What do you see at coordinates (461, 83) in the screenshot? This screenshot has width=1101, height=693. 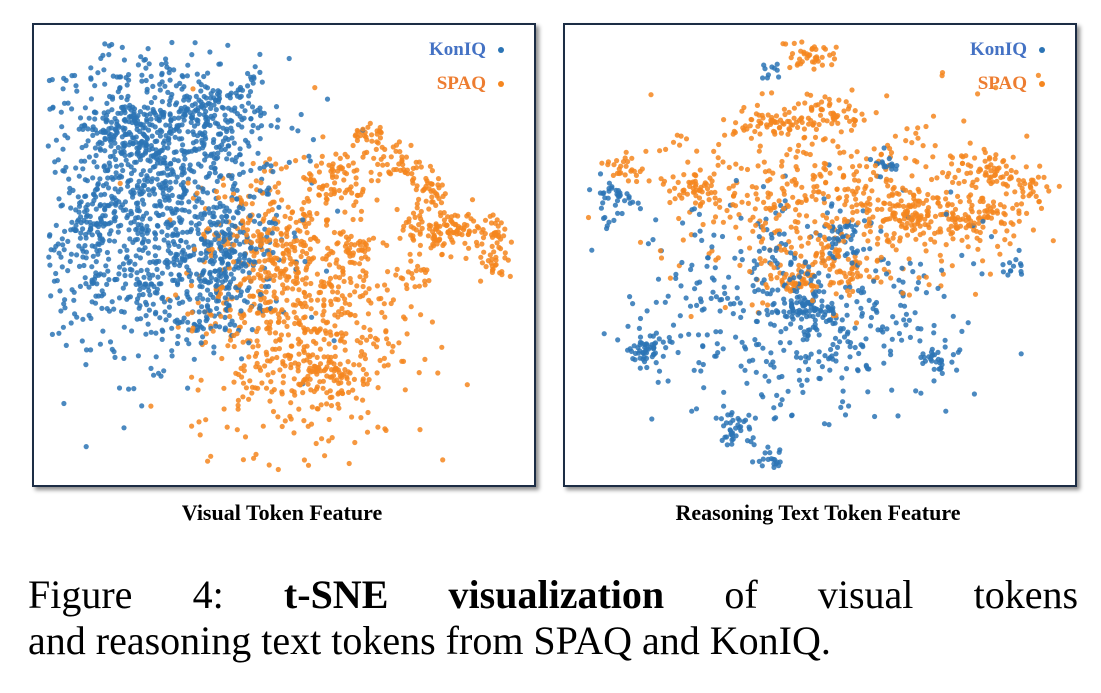 I see `legend-spaq-label: SPAQ` at bounding box center [461, 83].